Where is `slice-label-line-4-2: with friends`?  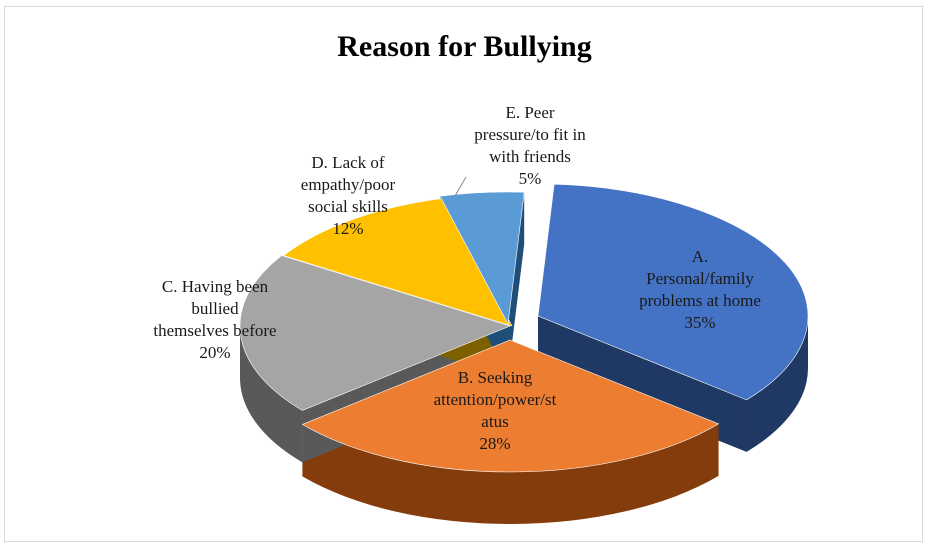 slice-label-line-4-2: with friends is located at coordinates (530, 156).